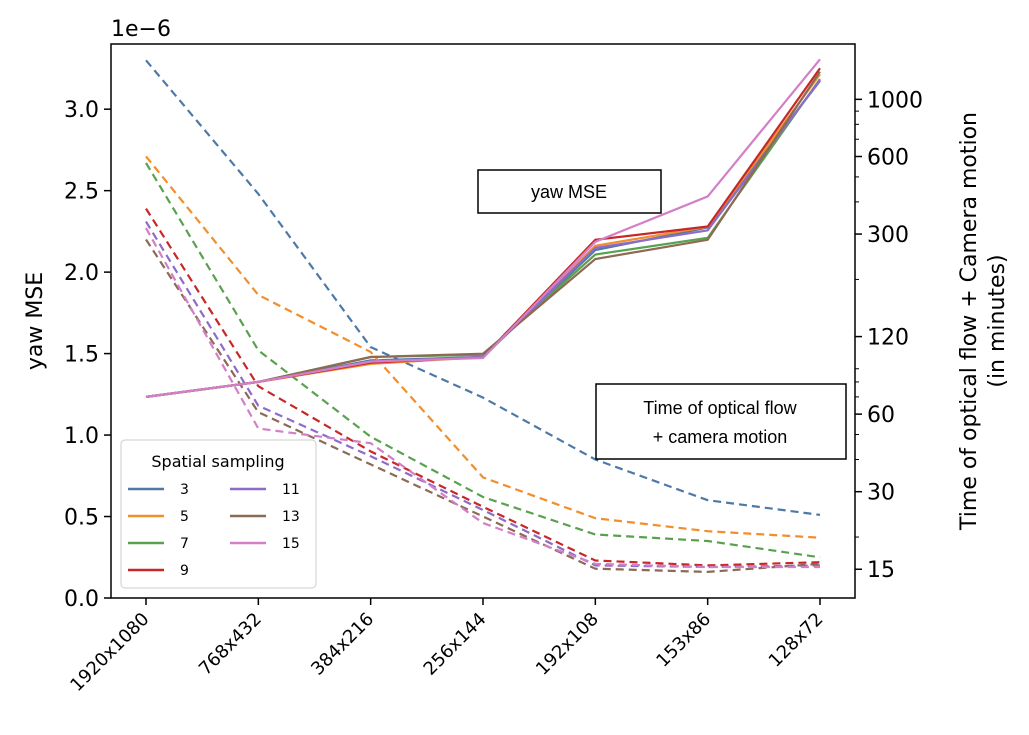 The height and width of the screenshot is (735, 1029). I want to click on annotation-mse-box, so click(569, 191).